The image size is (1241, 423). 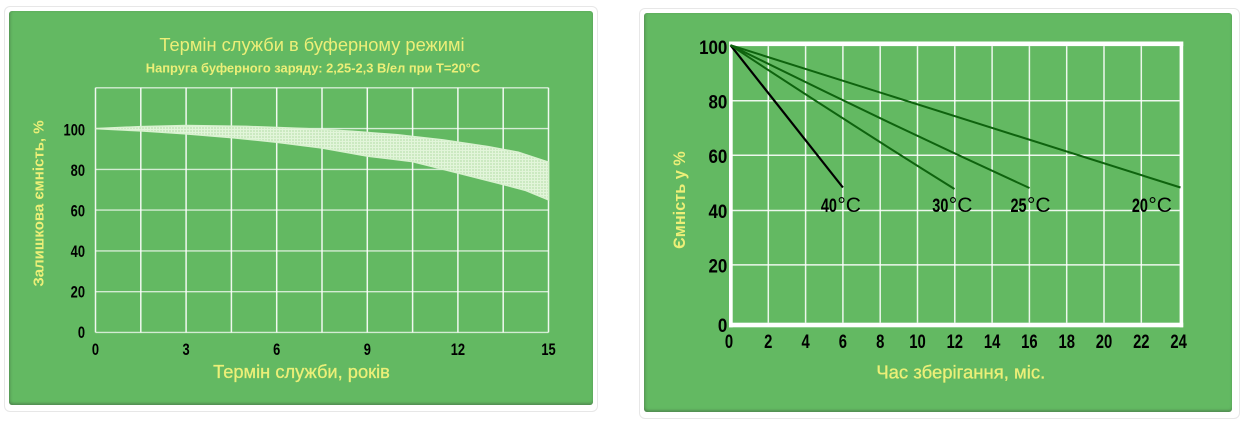 I want to click on svg-text: Залишкова ємність, %, so click(x=39, y=203).